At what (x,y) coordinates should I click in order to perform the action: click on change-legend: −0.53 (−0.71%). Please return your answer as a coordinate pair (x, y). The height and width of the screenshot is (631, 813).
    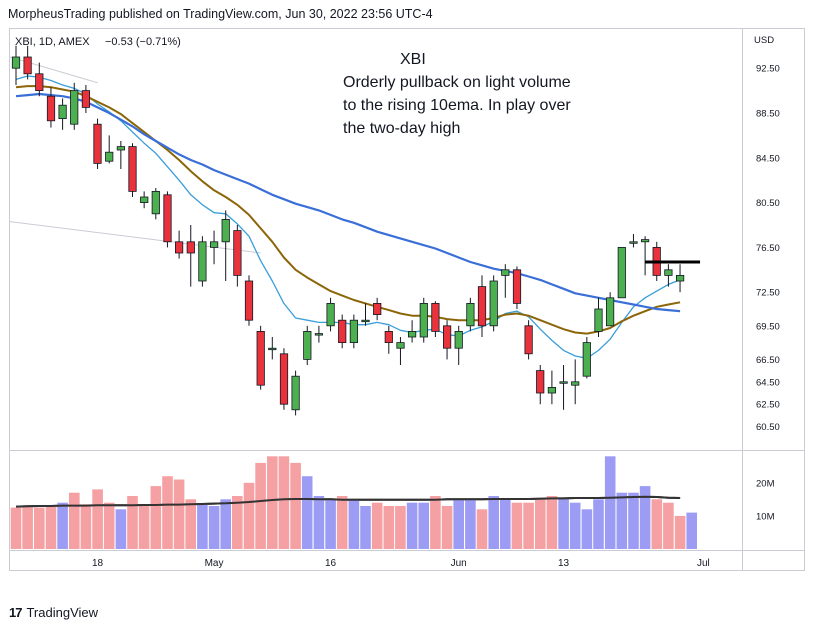
    Looking at the image, I should click on (143, 42).